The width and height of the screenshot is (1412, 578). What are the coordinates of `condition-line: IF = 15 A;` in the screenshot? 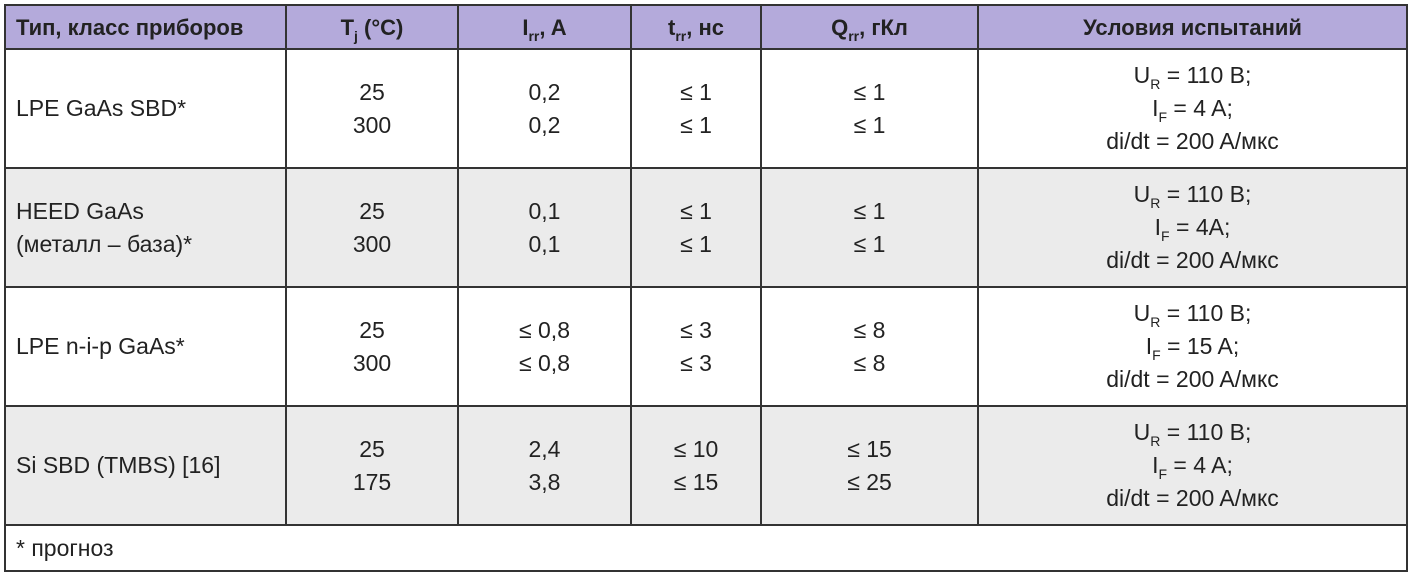 It's located at (1192, 346).